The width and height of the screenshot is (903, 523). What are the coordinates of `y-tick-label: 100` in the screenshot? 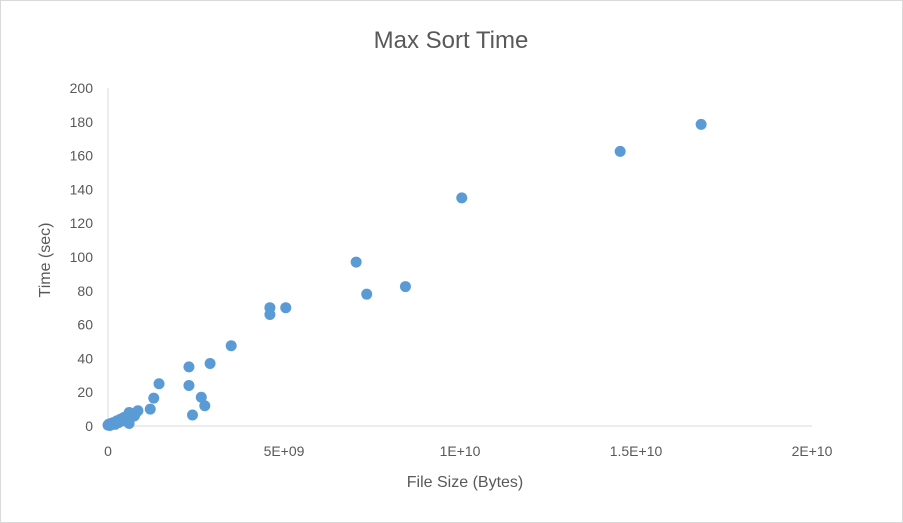 It's located at (82, 257).